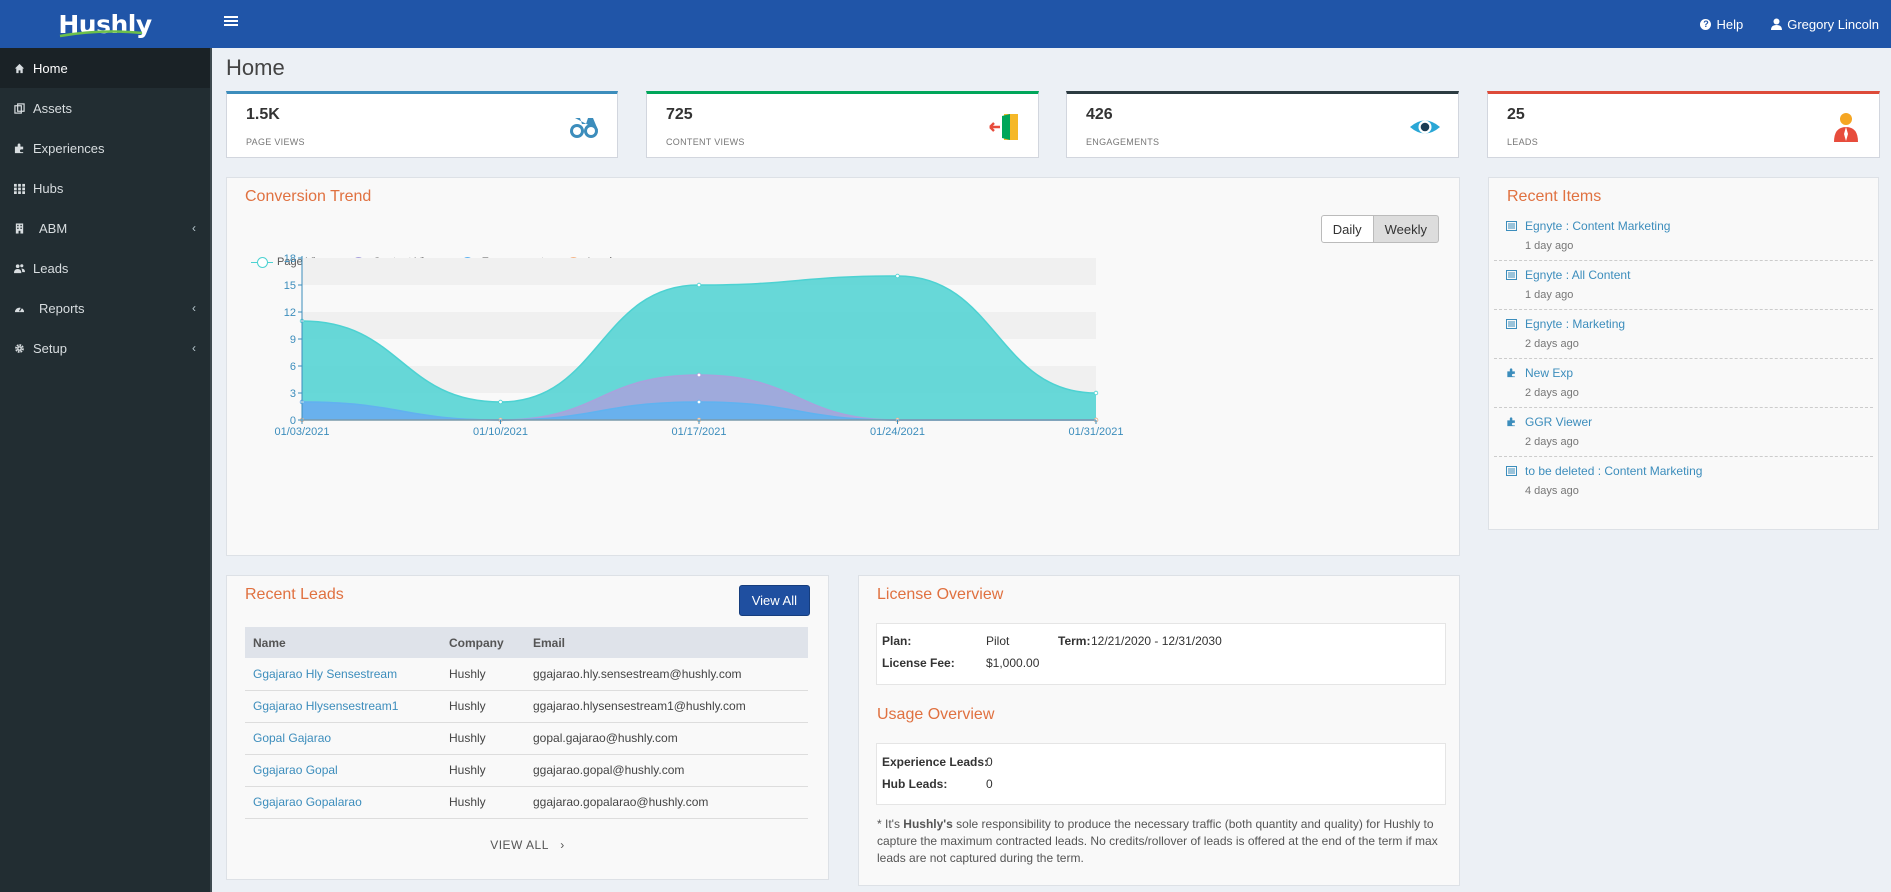 Image resolution: width=1891 pixels, height=892 pixels. Describe the element at coordinates (1683, 285) in the screenshot. I see `list-item: Egnyte : All Content 1 day ago` at that location.